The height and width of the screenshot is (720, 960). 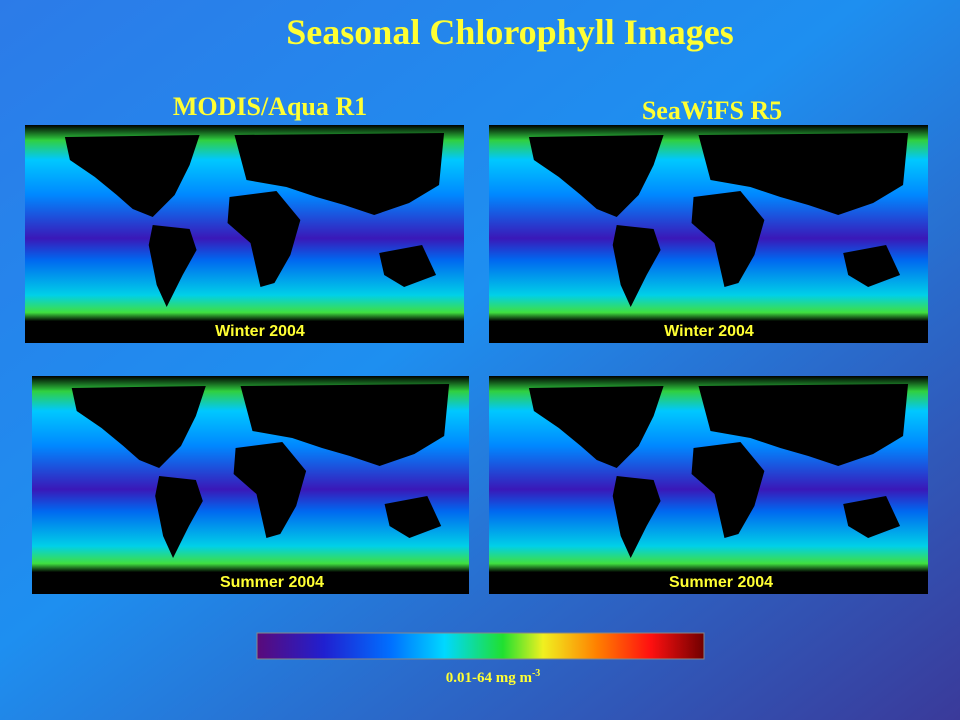 I want to click on colorbar-label: 0.01-64 mg m-3, so click(x=493, y=677).